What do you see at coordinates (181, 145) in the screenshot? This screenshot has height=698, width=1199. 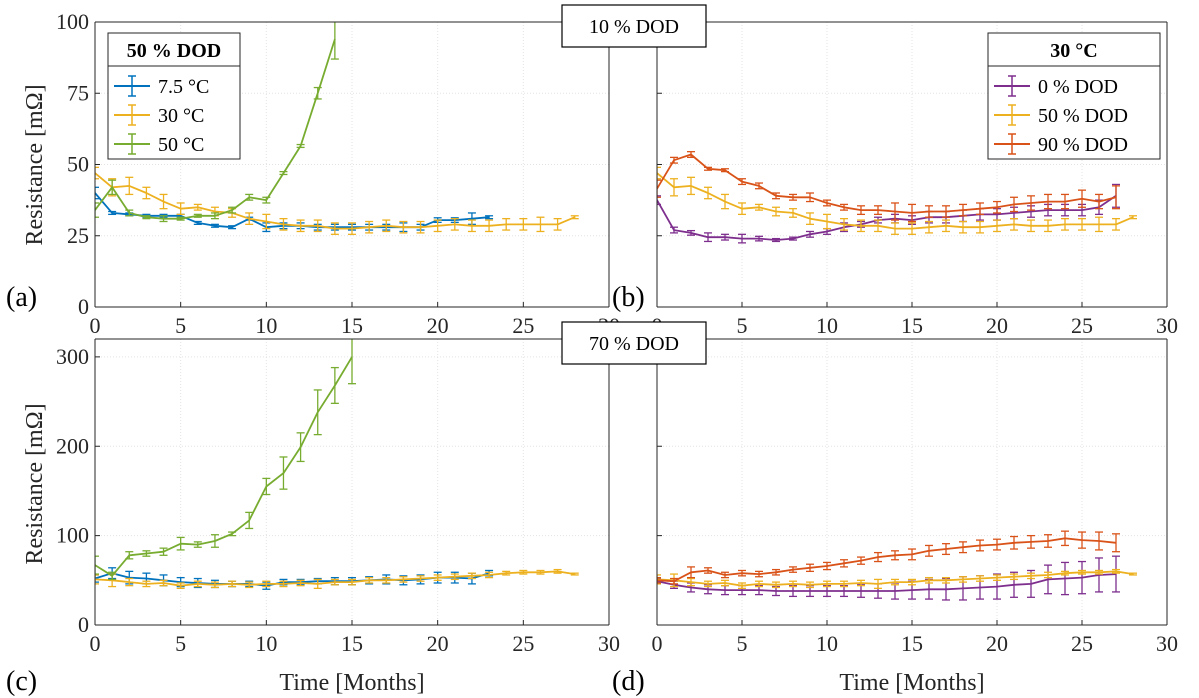 I see `legend-a-label-2: 50 °C` at bounding box center [181, 145].